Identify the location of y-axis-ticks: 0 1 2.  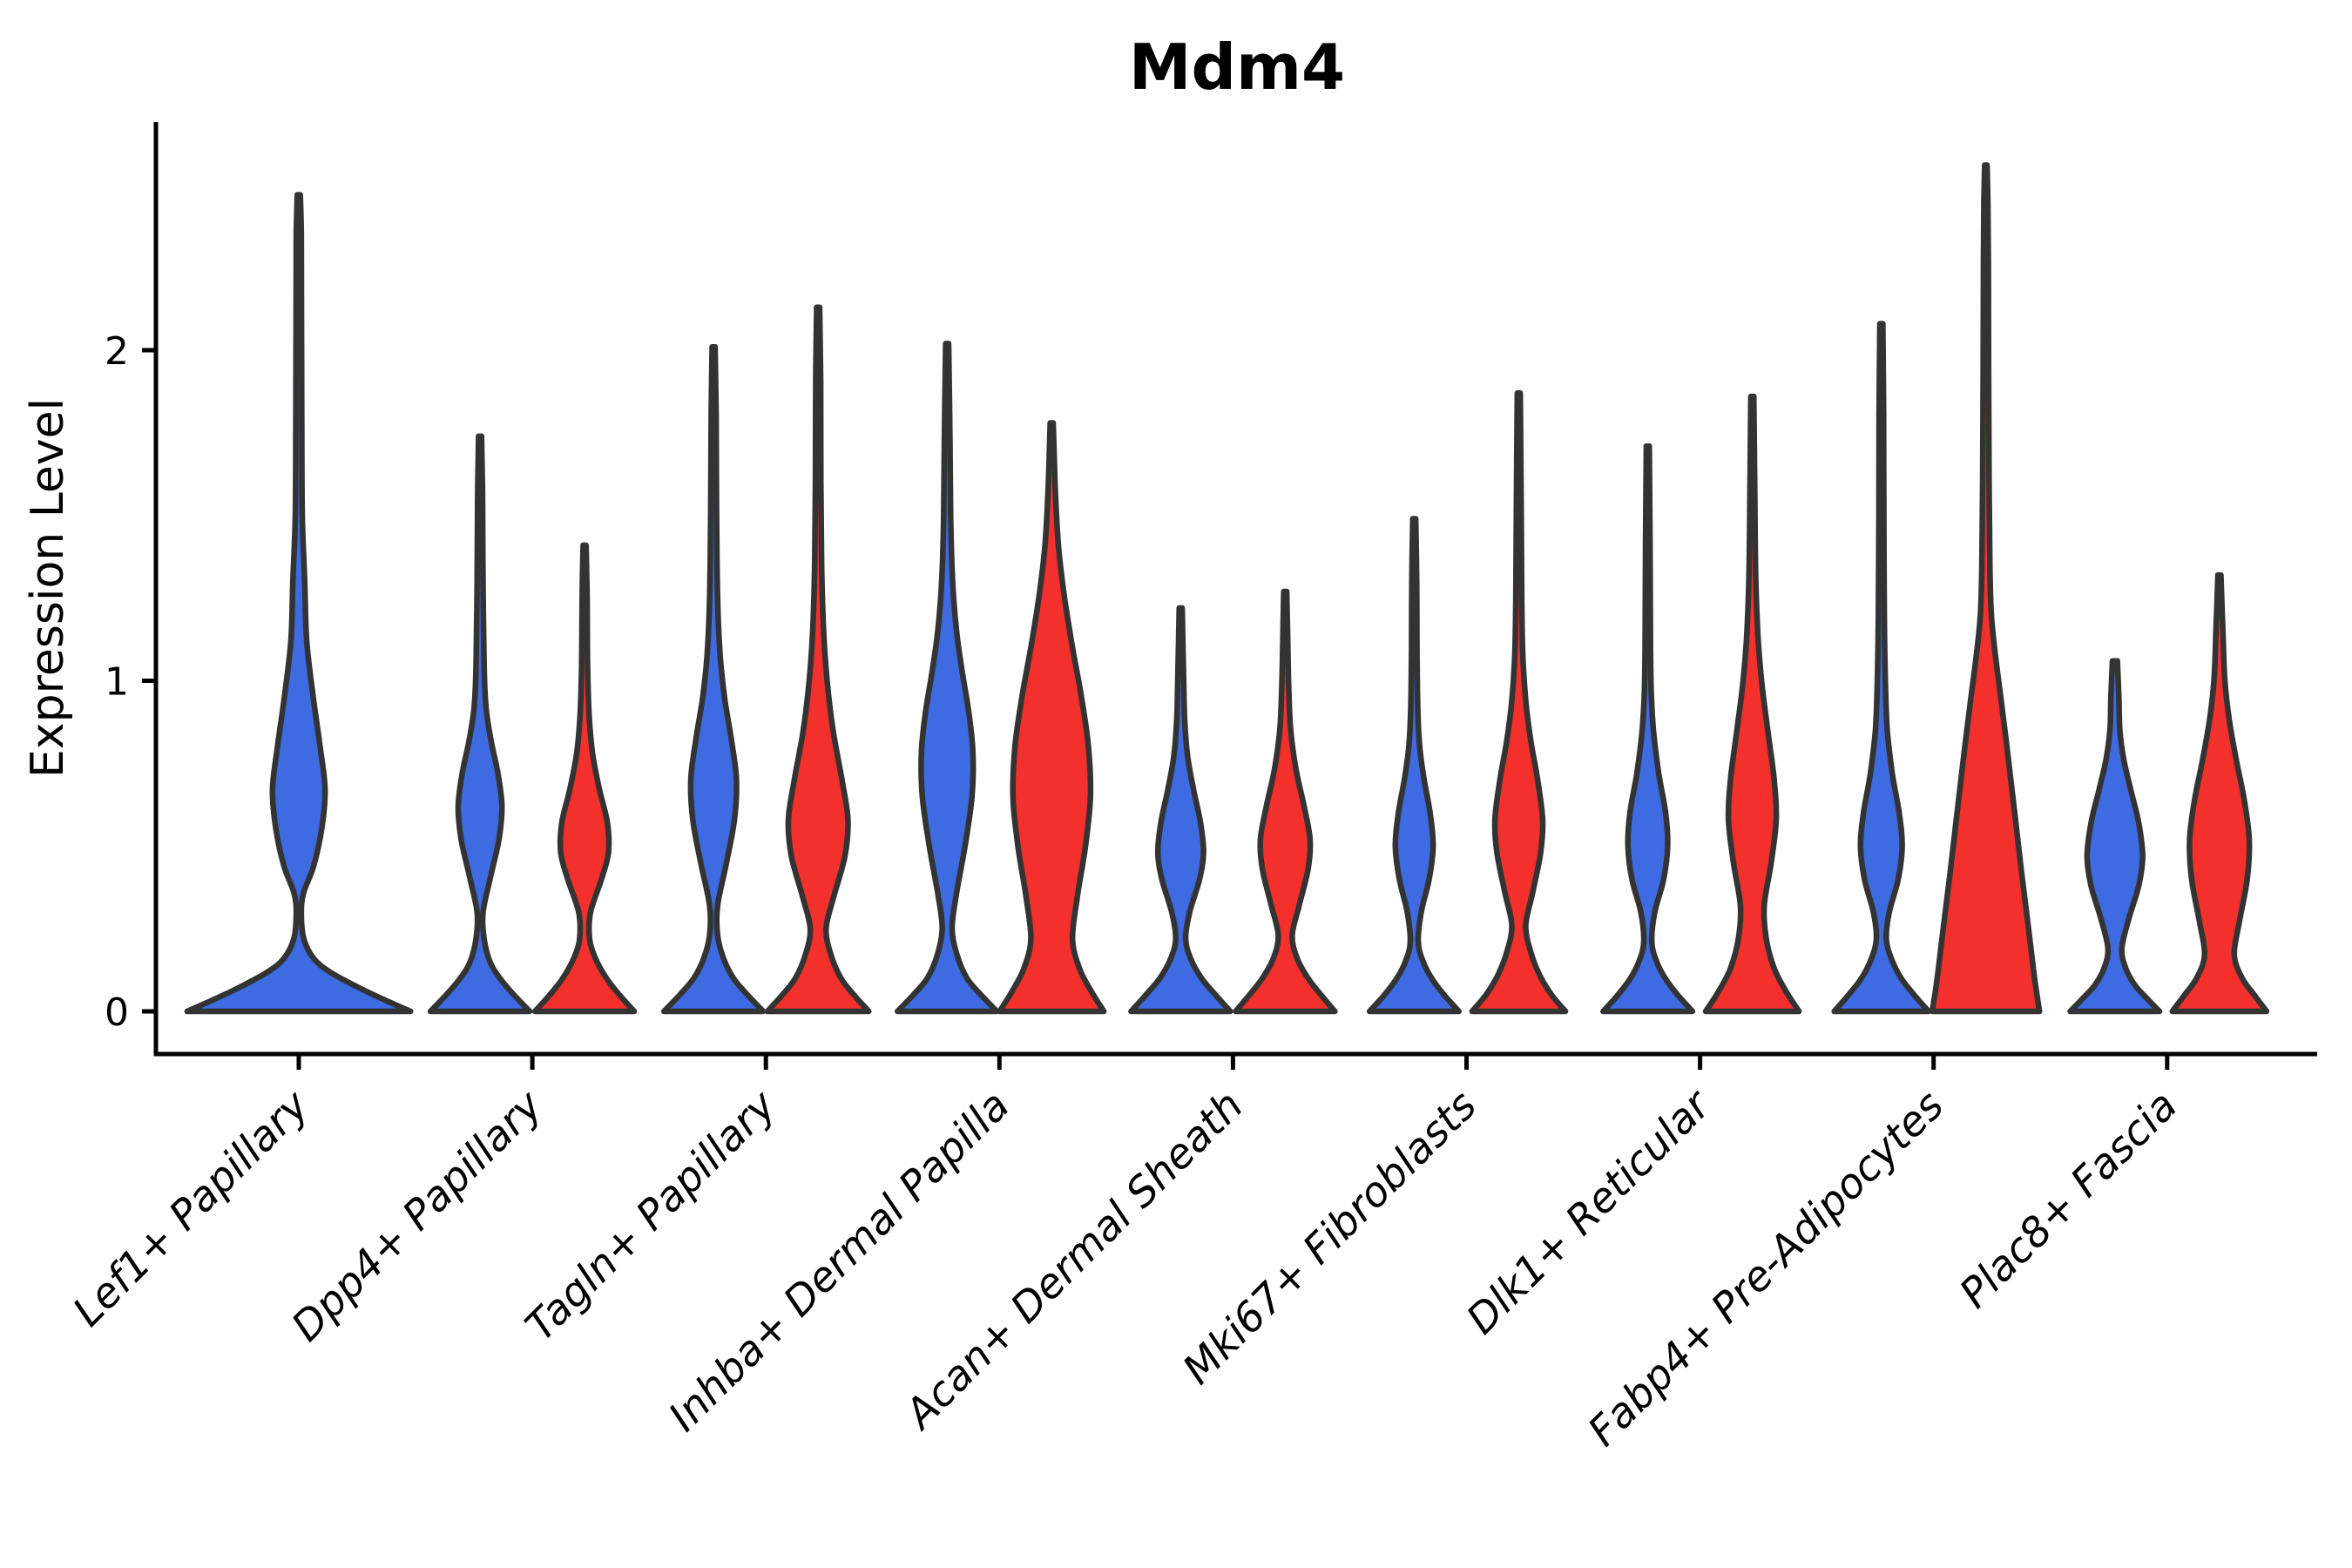
(130, 682).